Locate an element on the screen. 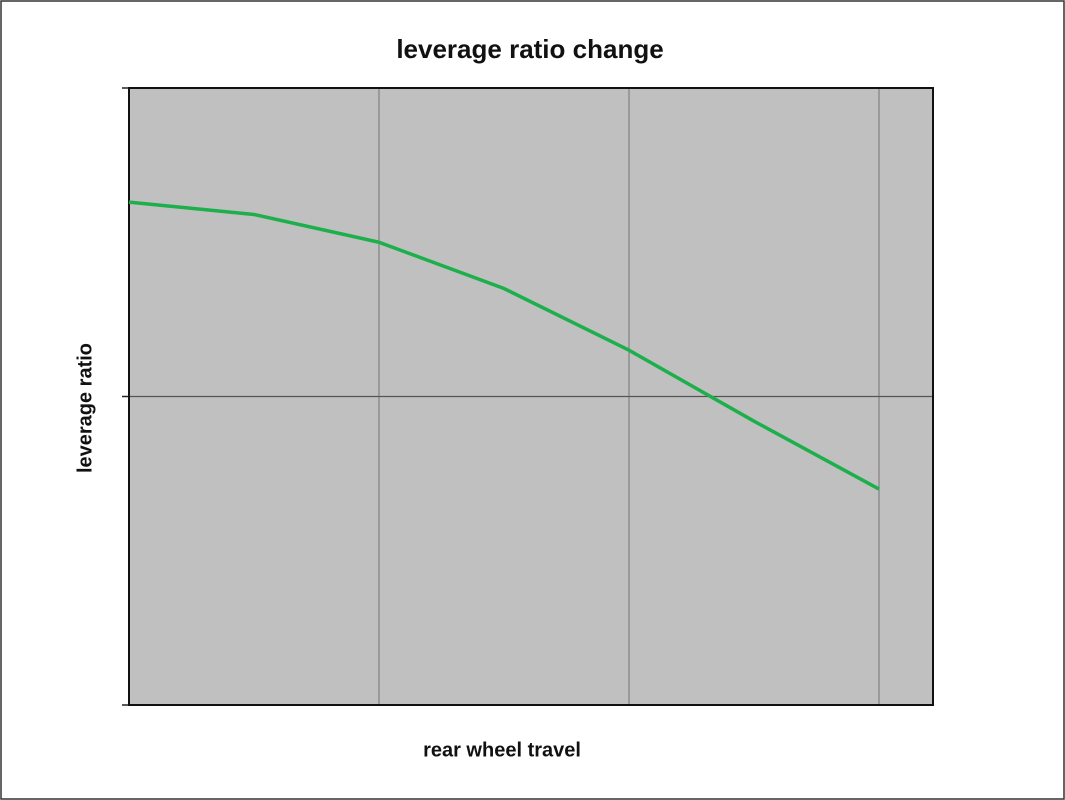 The height and width of the screenshot is (800, 1065). x-axis-label: rear wheel travel is located at coordinates (502, 750).